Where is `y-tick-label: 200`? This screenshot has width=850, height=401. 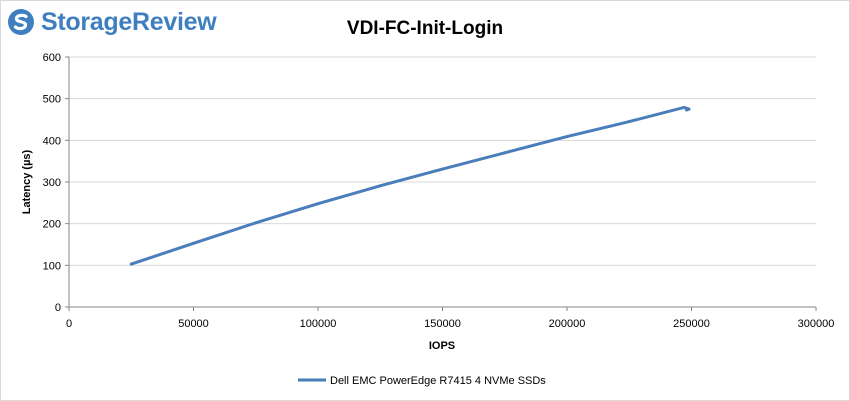
y-tick-label: 200 is located at coordinates (52, 225).